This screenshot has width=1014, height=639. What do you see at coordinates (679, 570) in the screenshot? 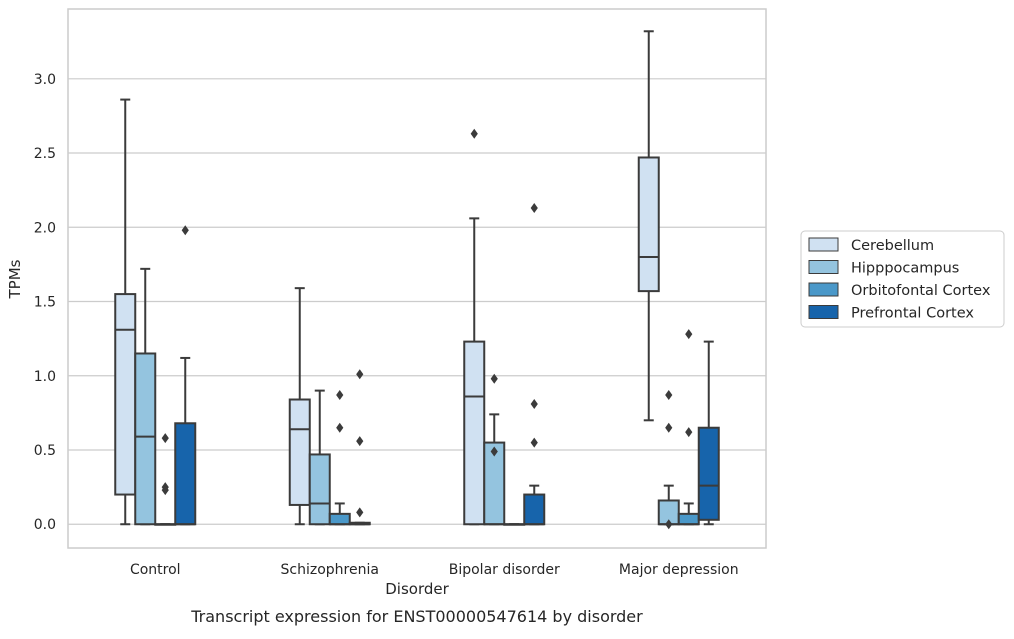
I see `x-tick-label: Major depression` at bounding box center [679, 570].